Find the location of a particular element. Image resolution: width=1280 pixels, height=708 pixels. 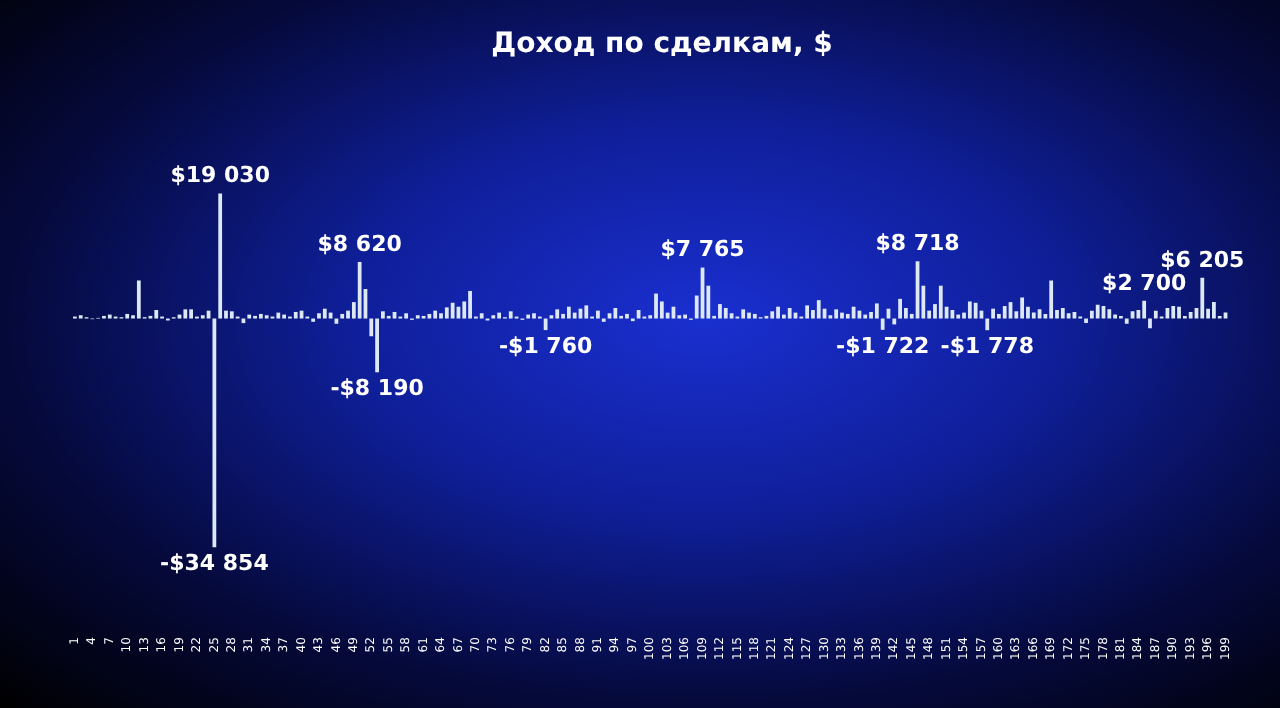

data-label: $2 700 is located at coordinates (1144, 282).